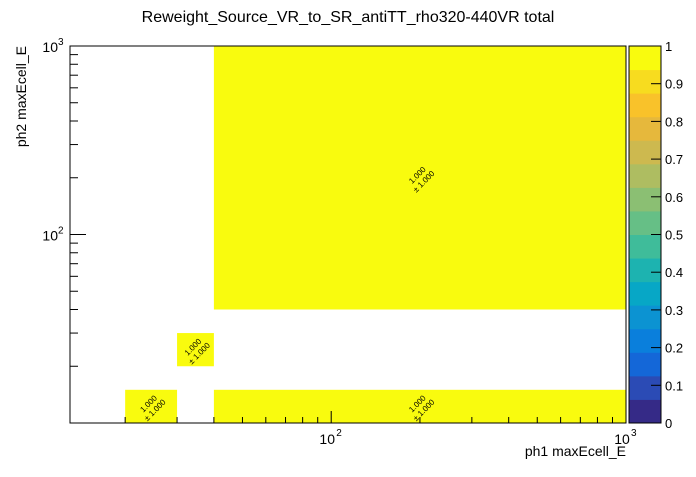 The image size is (696, 477). What do you see at coordinates (674, 235) in the screenshot?
I see `colorbar-tick-label: 0.5` at bounding box center [674, 235].